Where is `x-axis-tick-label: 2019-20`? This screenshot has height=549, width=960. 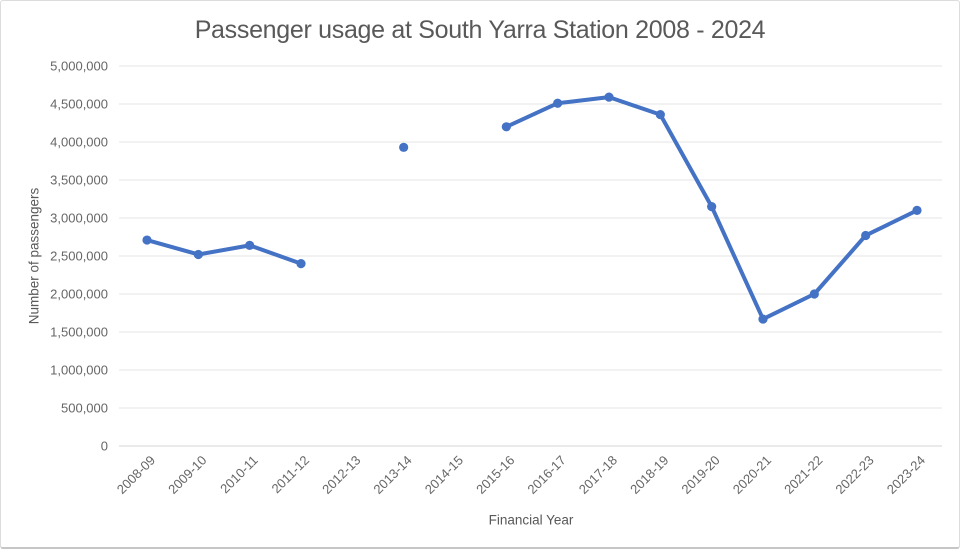 x-axis-tick-label: 2019-20 is located at coordinates (700, 475).